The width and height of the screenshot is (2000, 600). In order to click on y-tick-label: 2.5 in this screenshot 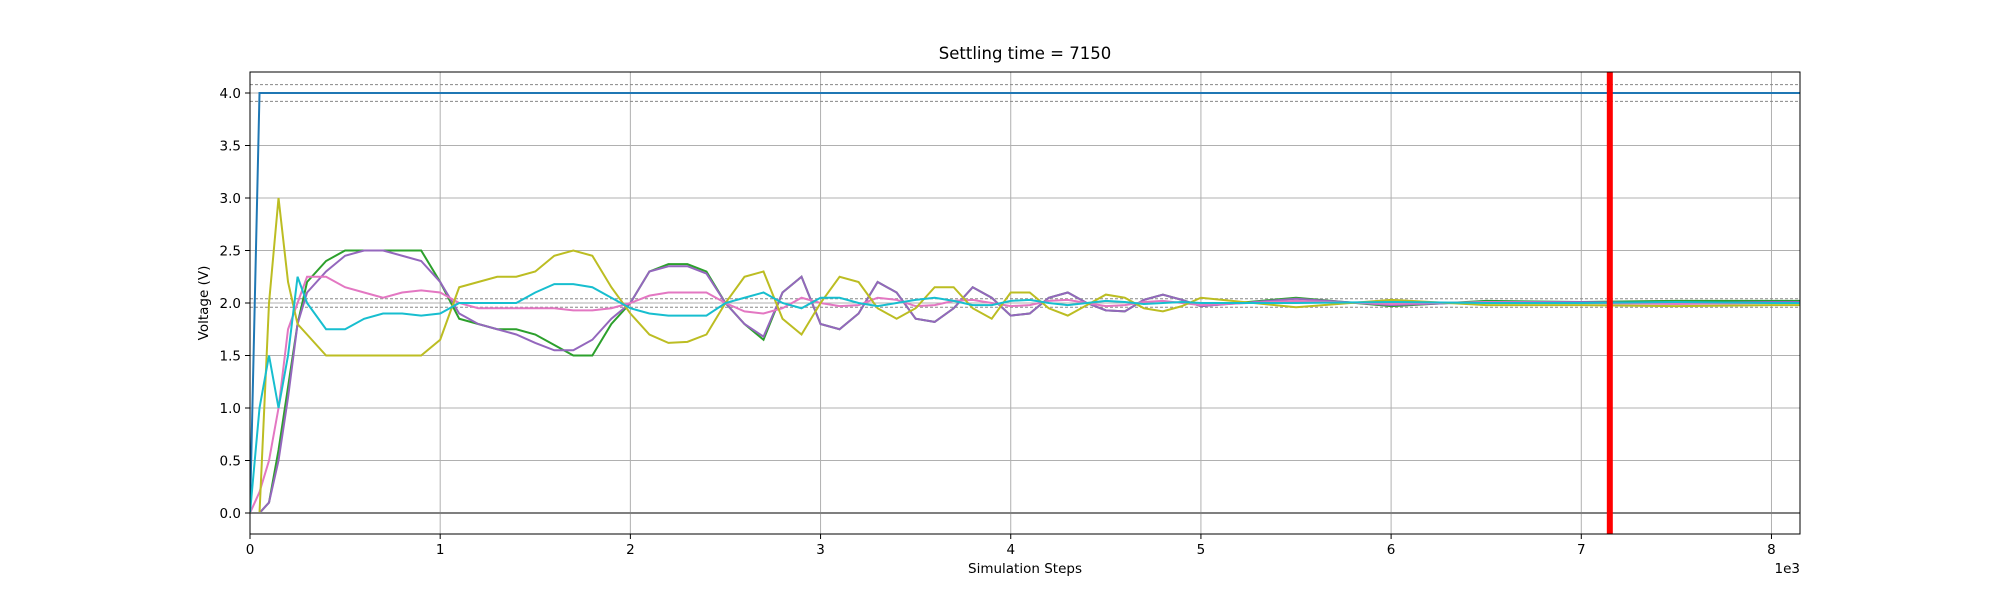, I will do `click(230, 252)`.